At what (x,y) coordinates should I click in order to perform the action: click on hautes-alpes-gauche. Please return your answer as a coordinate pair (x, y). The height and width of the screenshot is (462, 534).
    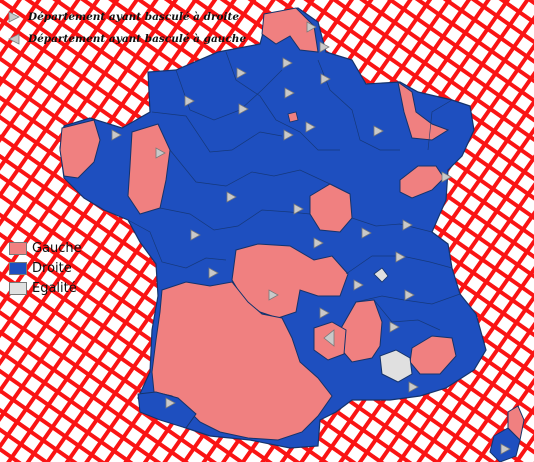
    Looking at the image, I should click on (433, 355).